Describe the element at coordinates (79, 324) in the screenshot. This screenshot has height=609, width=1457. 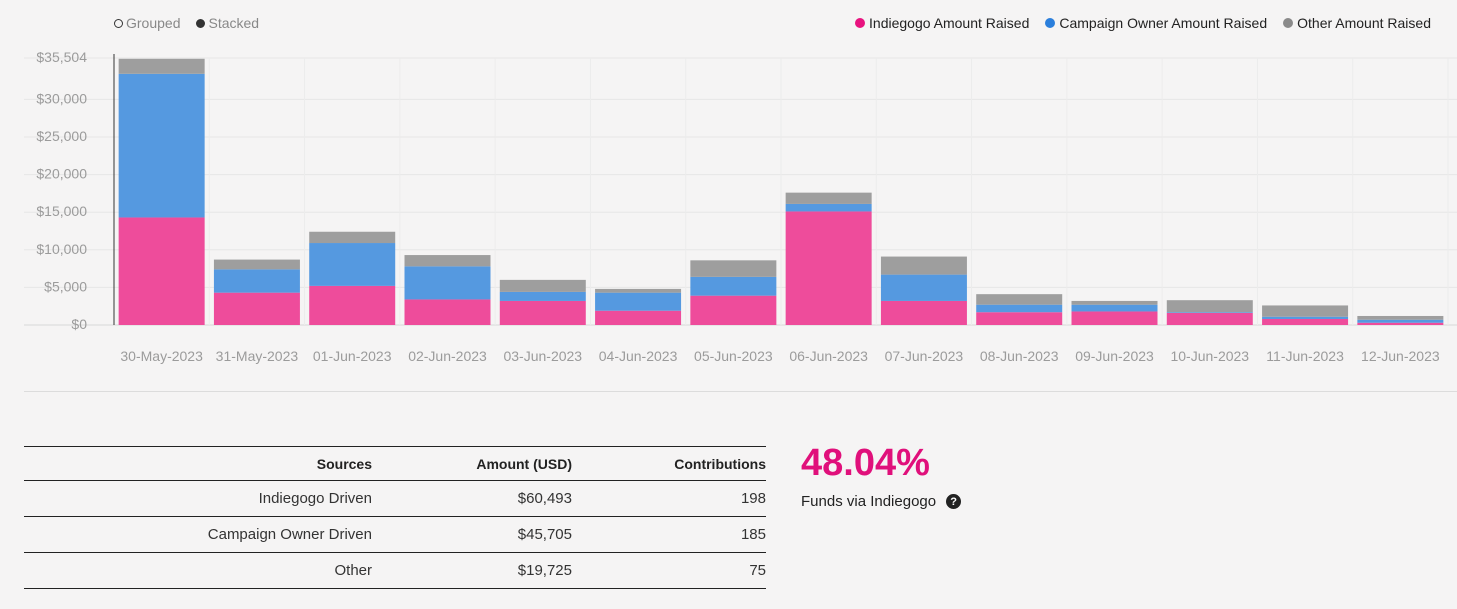
I see `y-tick-label: $0` at that location.